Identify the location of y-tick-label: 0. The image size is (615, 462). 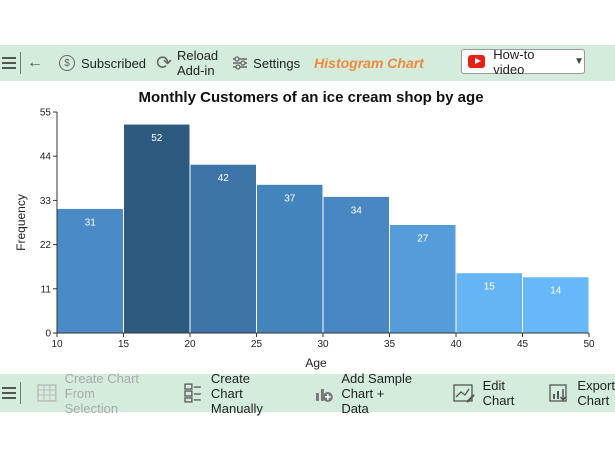
(48, 334).